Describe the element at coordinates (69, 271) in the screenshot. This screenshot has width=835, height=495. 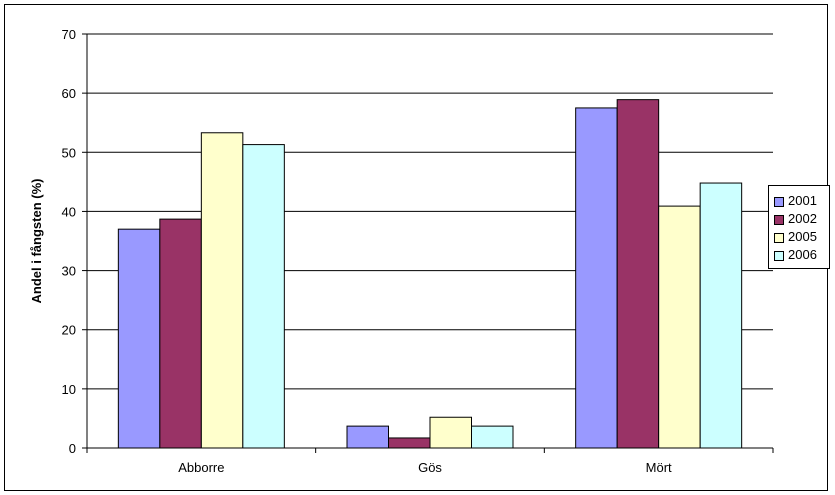
I see `y-tick-label: 30` at that location.